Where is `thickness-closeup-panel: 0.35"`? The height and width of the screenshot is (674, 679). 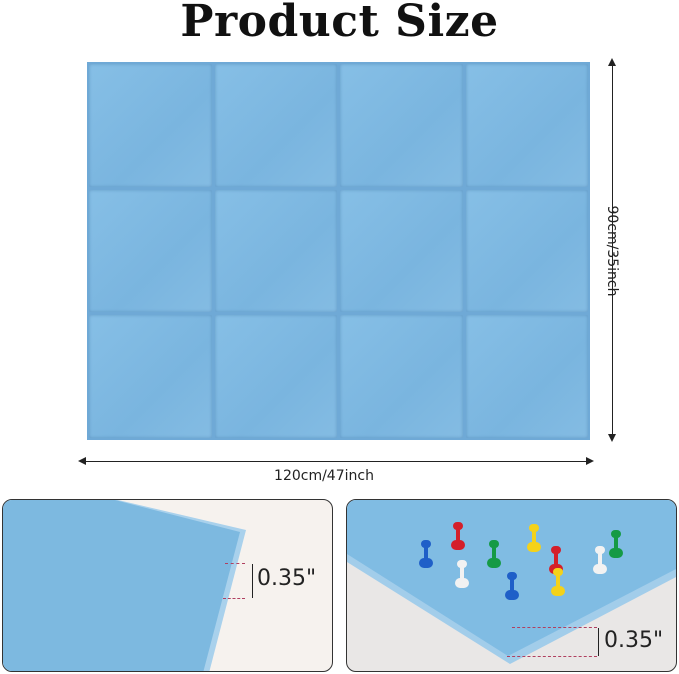
thickness-closeup-panel: 0.35" is located at coordinates (167, 585).